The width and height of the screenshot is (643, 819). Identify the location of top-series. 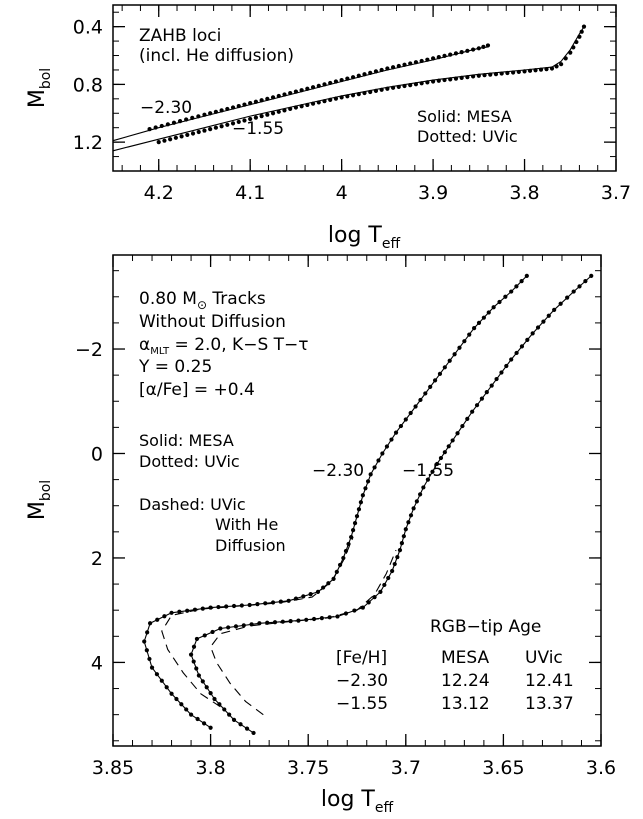
(349, 88).